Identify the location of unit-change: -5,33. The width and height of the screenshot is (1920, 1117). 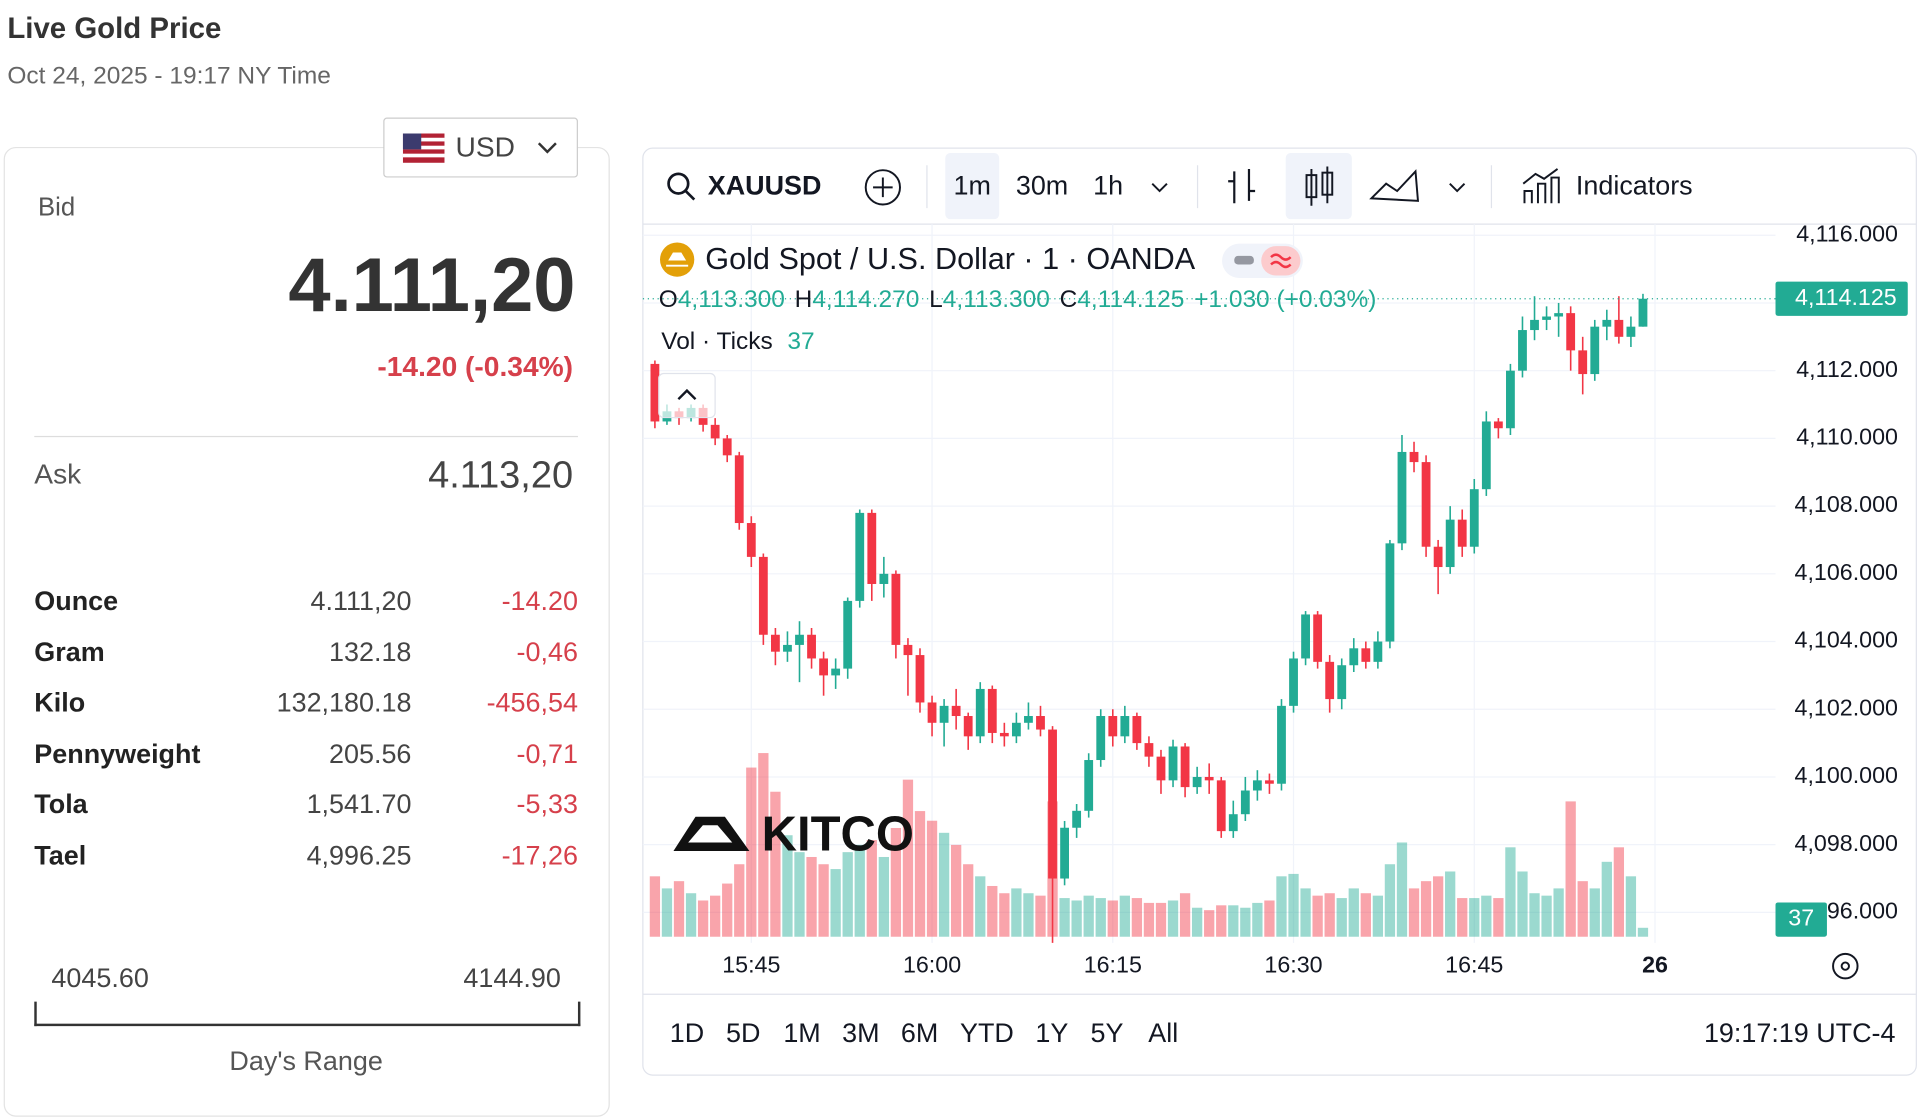
(547, 804).